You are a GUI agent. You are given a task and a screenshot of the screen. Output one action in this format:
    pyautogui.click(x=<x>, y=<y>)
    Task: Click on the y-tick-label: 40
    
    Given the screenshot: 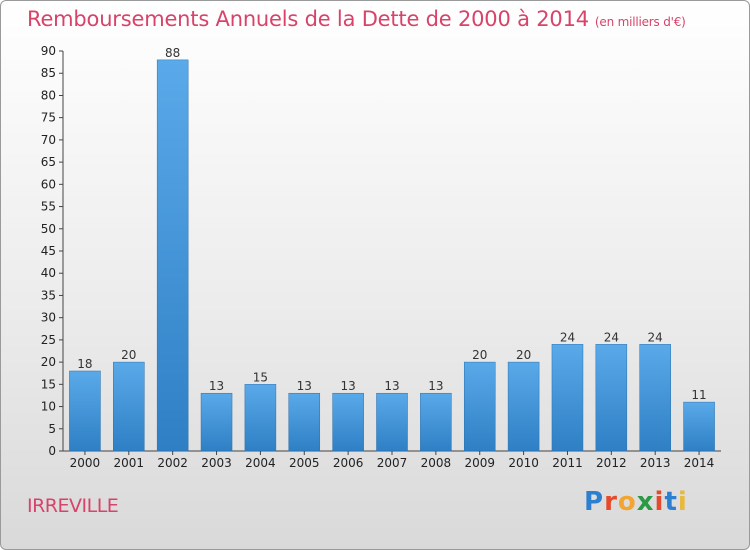 What is the action you would take?
    pyautogui.click(x=48, y=273)
    